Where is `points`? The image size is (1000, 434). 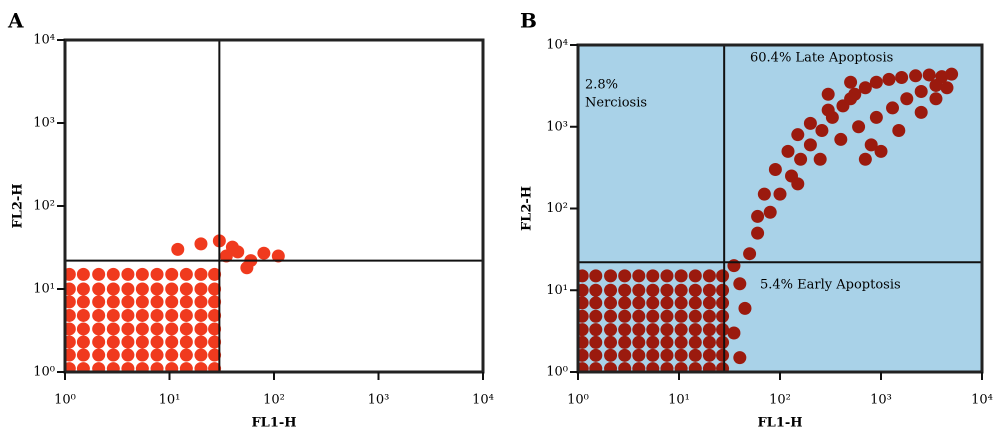
points is located at coordinates (175, 303).